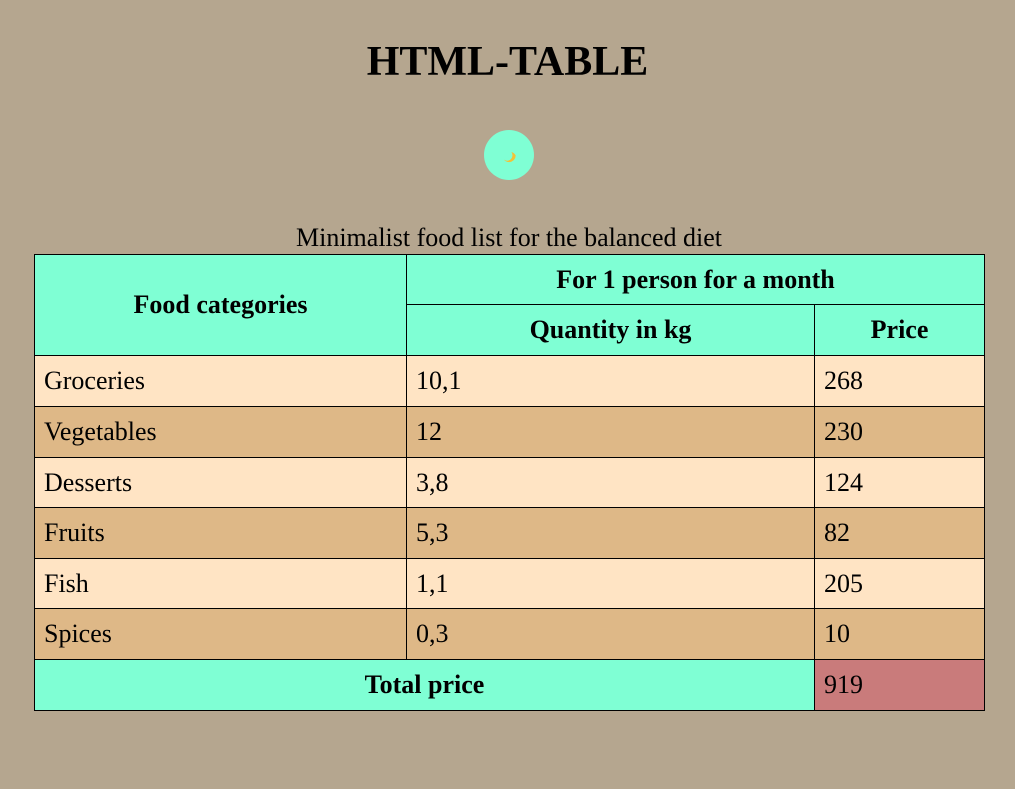 The image size is (1015, 789). Describe the element at coordinates (899, 685) in the screenshot. I see `total-price-value: 919` at that location.